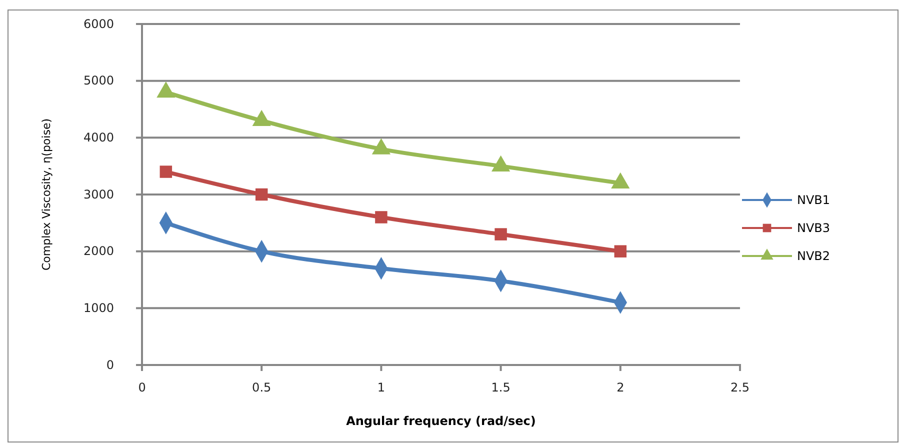  Describe the element at coordinates (98, 251) in the screenshot. I see `y-tick-label: 2000` at that location.